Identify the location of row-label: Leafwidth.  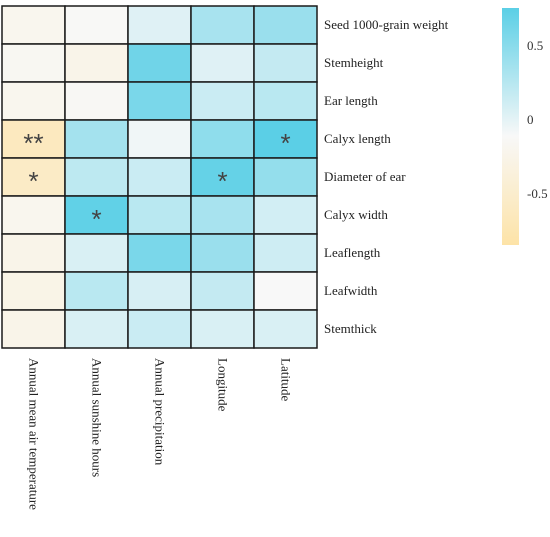
(351, 290).